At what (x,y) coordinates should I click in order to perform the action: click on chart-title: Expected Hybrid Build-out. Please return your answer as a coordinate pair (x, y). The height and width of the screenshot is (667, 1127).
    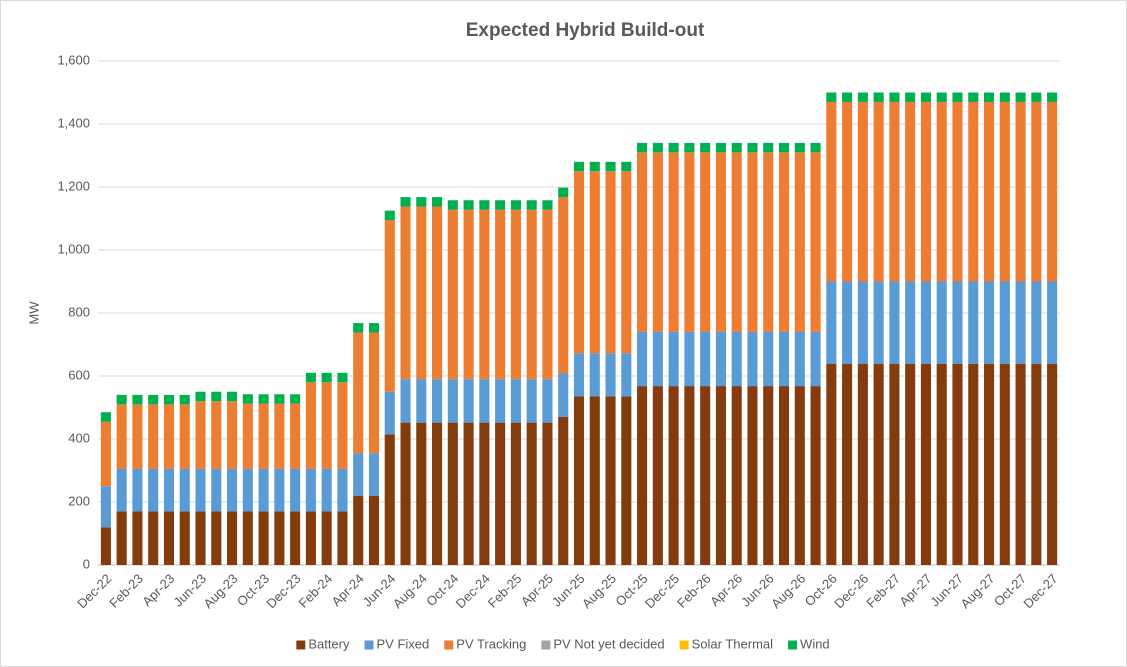
    Looking at the image, I should click on (585, 30).